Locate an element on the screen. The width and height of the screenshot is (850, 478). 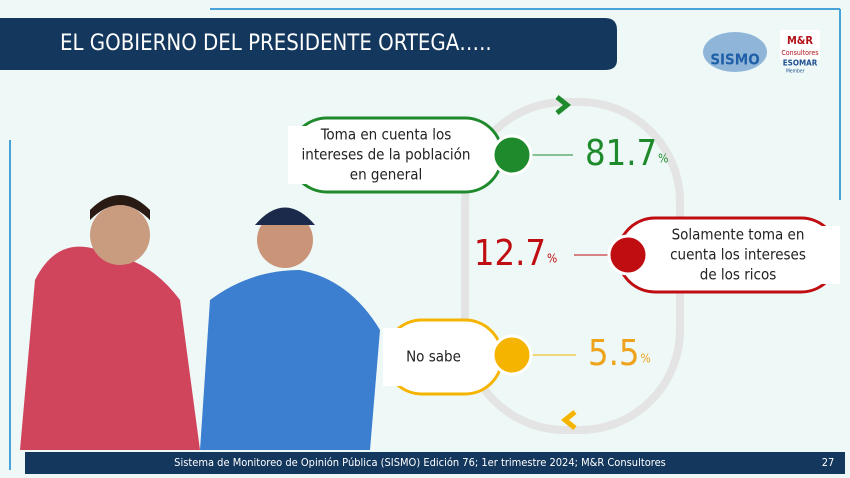
logo-shape is located at coordinates (735, 52).